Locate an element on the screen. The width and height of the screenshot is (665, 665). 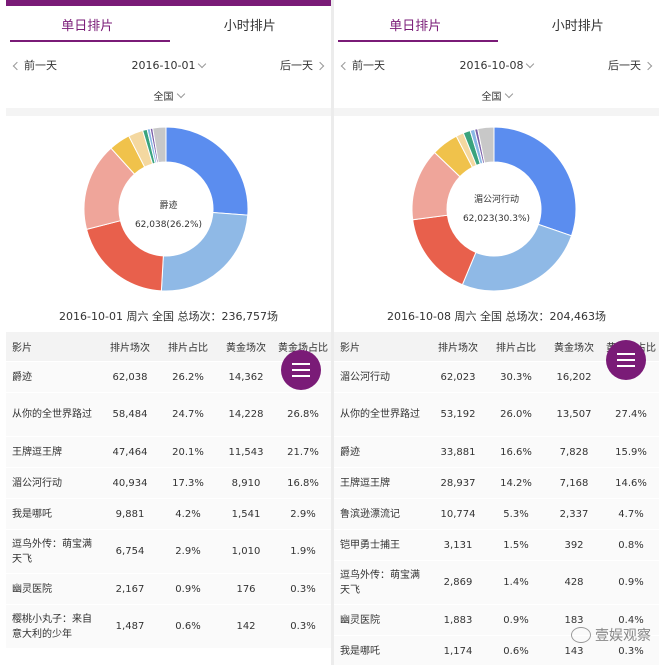
cell-film: 湄公河行动 is located at coordinates (37, 483).